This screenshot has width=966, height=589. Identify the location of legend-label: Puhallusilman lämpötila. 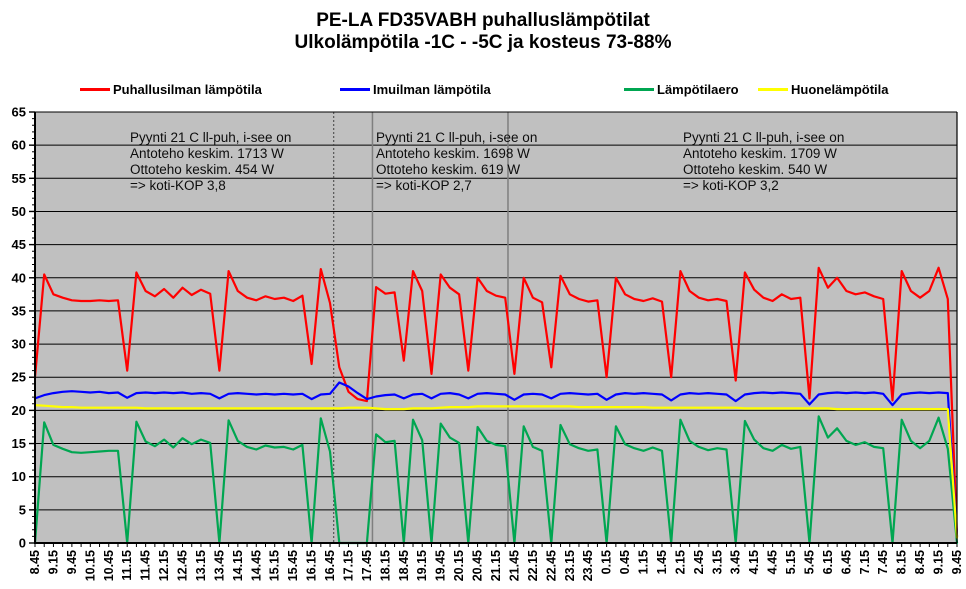
(187, 89).